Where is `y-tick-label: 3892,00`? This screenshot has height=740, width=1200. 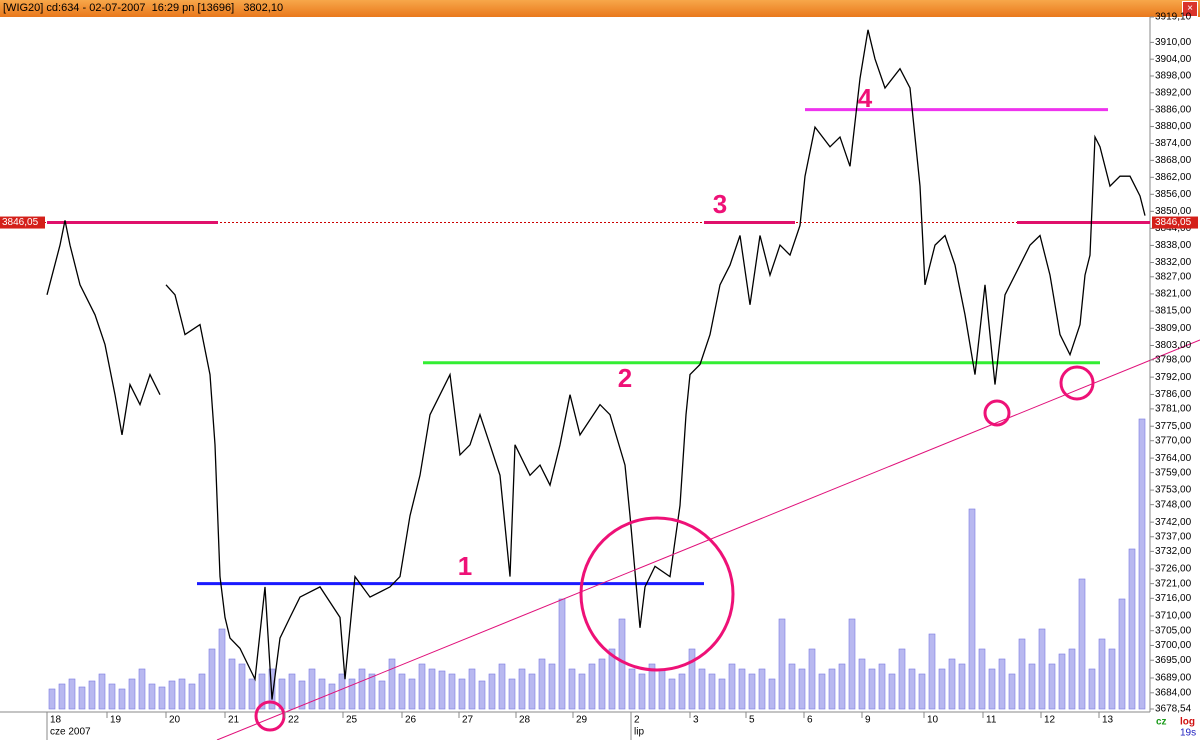
y-tick-label: 3892,00 is located at coordinates (1173, 92).